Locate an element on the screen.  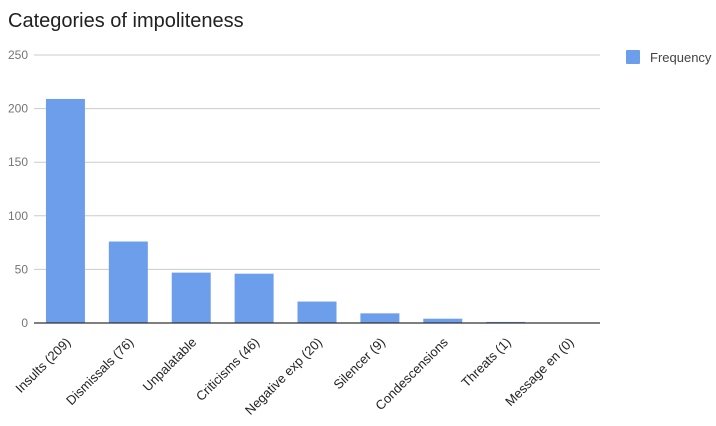
y-tick-label: 100 is located at coordinates (18, 216).